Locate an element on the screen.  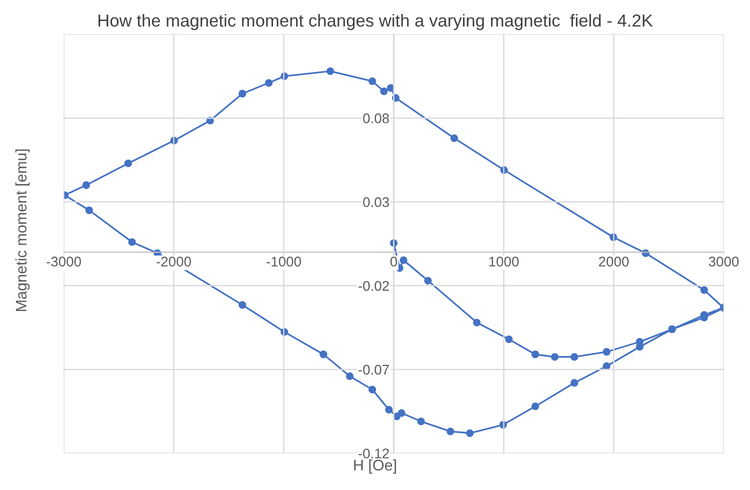
x-axis-title: H [Oe] is located at coordinates (375, 466).